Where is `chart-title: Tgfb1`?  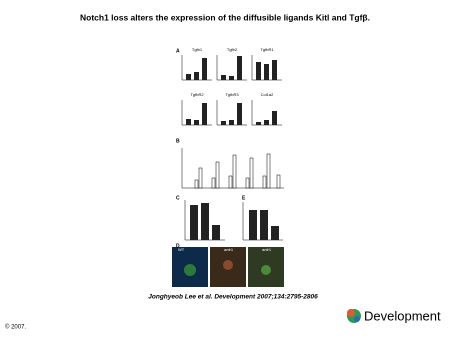
chart-title: Tgfb1 is located at coordinates (197, 49).